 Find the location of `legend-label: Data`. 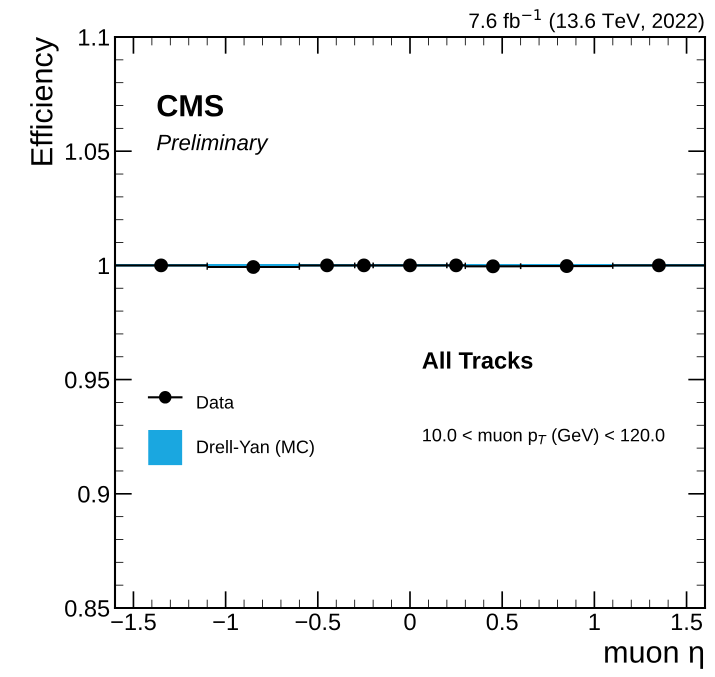

legend-label: Data is located at coordinates (215, 402).